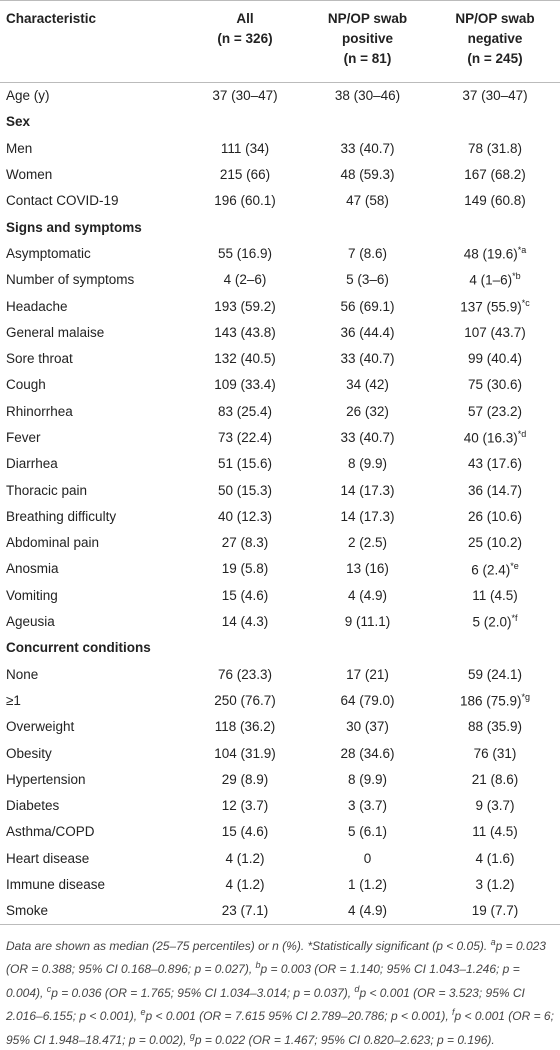  Describe the element at coordinates (367, 174) in the screenshot. I see `value-cell: 48 (59.3)` at that location.